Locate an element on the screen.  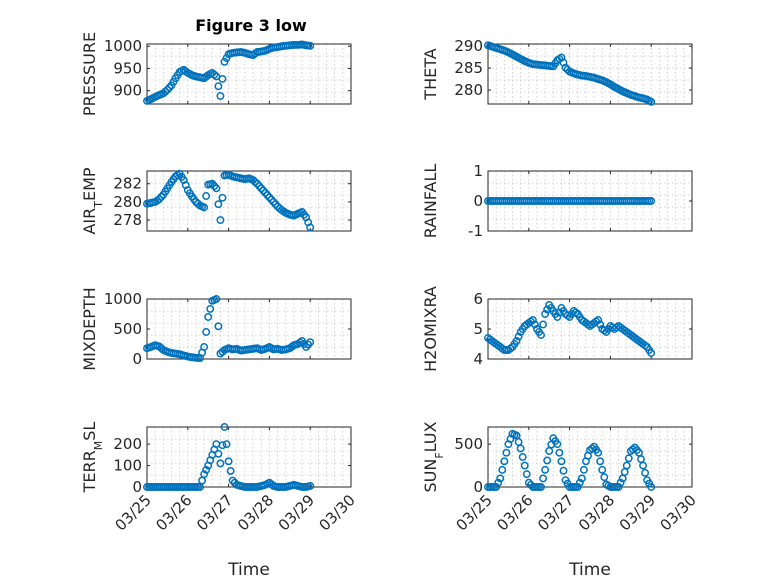
y-axis-label: MIXDEPTH is located at coordinates (89, 328).